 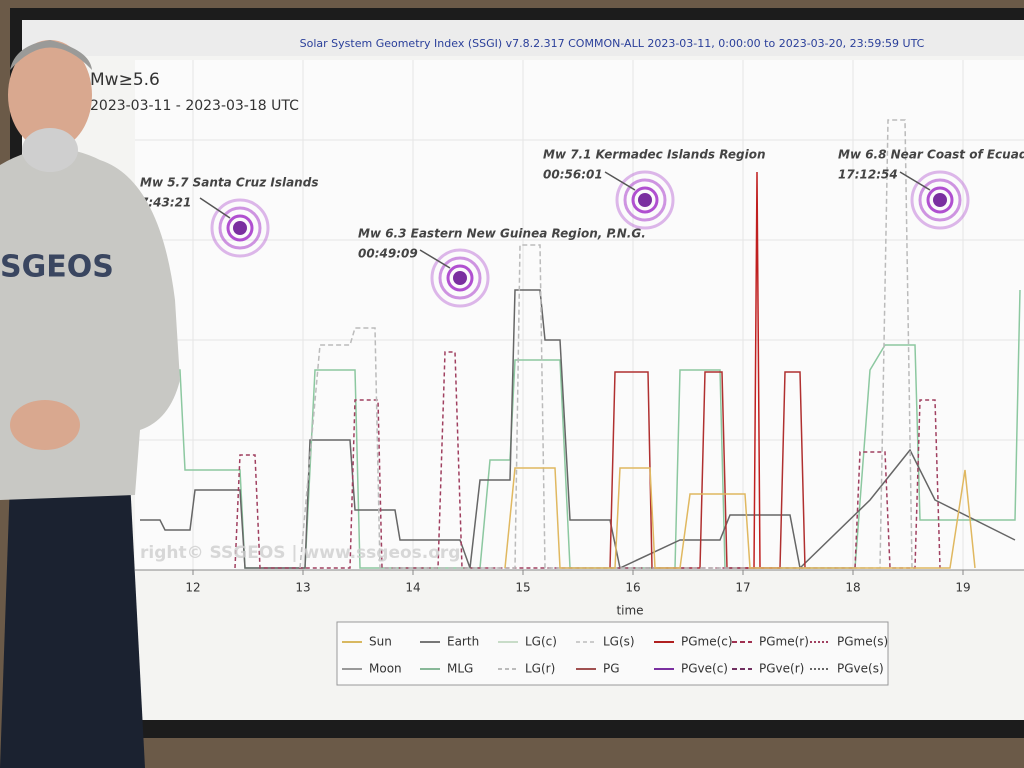 I want to click on annotation-name: Mw 7.1 Kermadec Islands Region, so click(x=654, y=155).